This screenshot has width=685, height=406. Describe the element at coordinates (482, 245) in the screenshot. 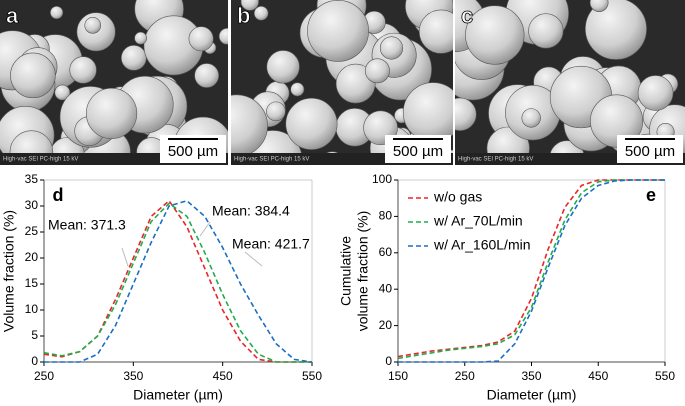

I see `legend-label: w/ Ar_160L/min` at that location.